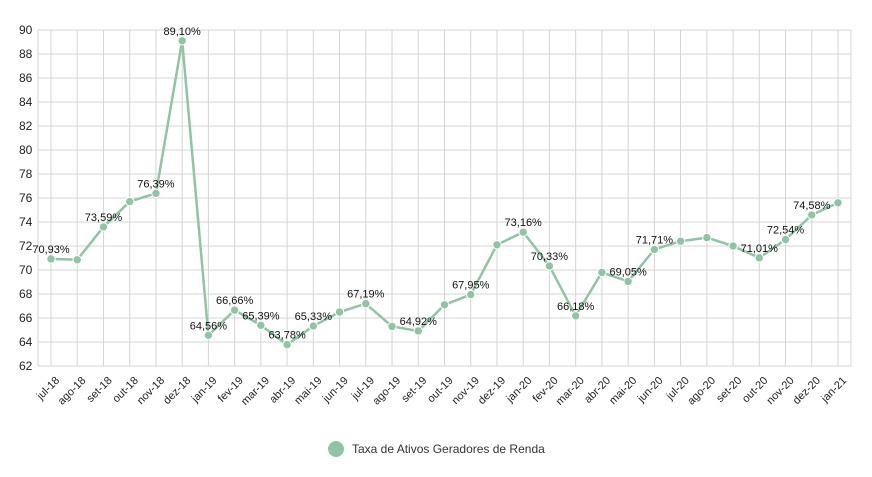 The height and width of the screenshot is (477, 872). I want to click on y-tick-label: 66, so click(26, 318).